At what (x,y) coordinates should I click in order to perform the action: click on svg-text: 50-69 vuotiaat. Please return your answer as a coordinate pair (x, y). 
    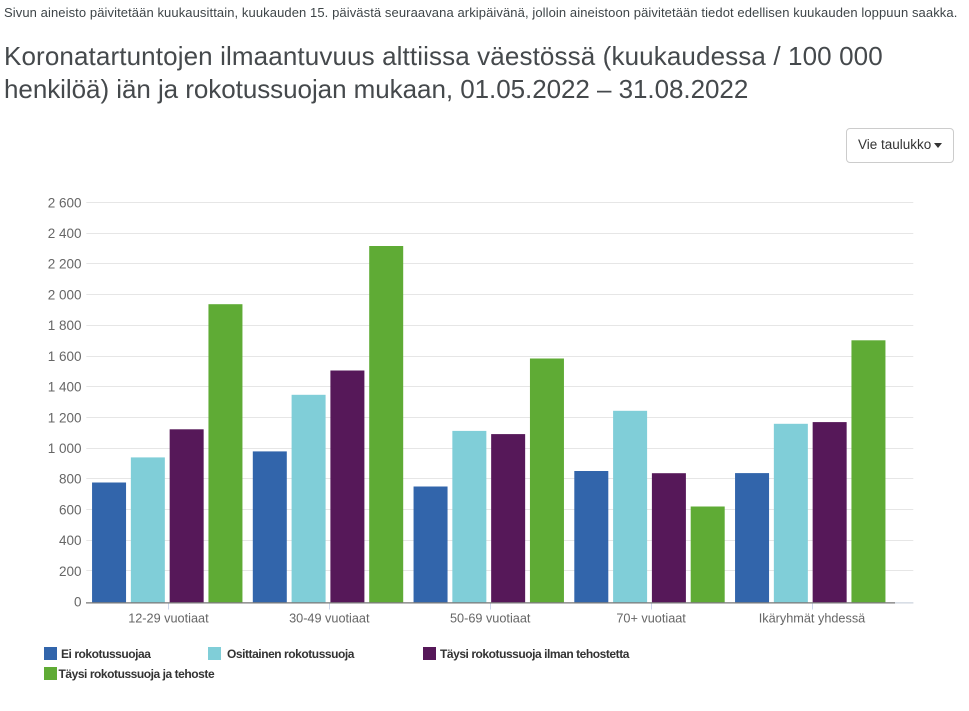
    Looking at the image, I should click on (490, 619).